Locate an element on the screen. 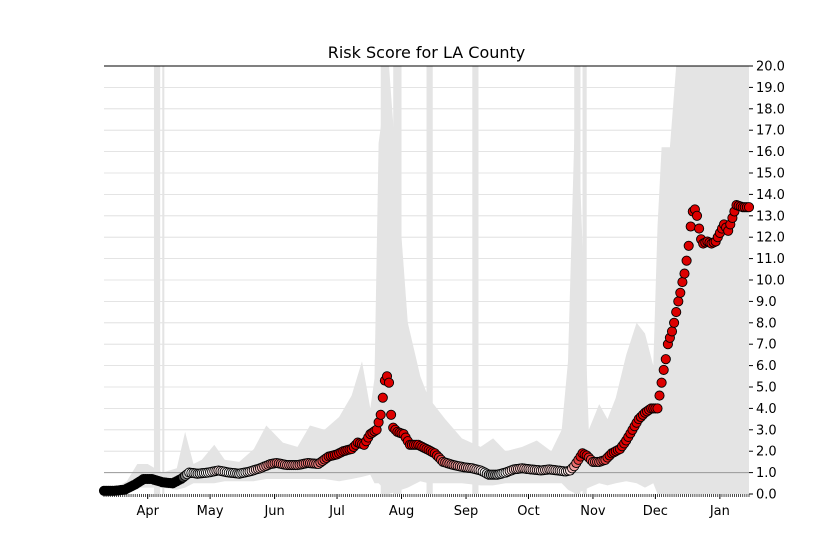 This screenshot has width=833, height=555. x-tick-label: Aug is located at coordinates (401, 511).